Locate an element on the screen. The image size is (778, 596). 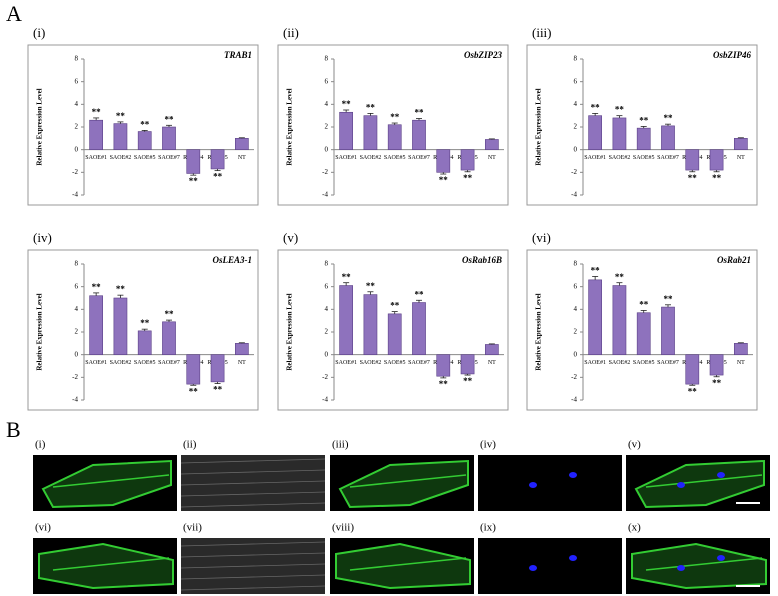
x-tick-label: SAOE#1 is located at coordinates (96, 363).